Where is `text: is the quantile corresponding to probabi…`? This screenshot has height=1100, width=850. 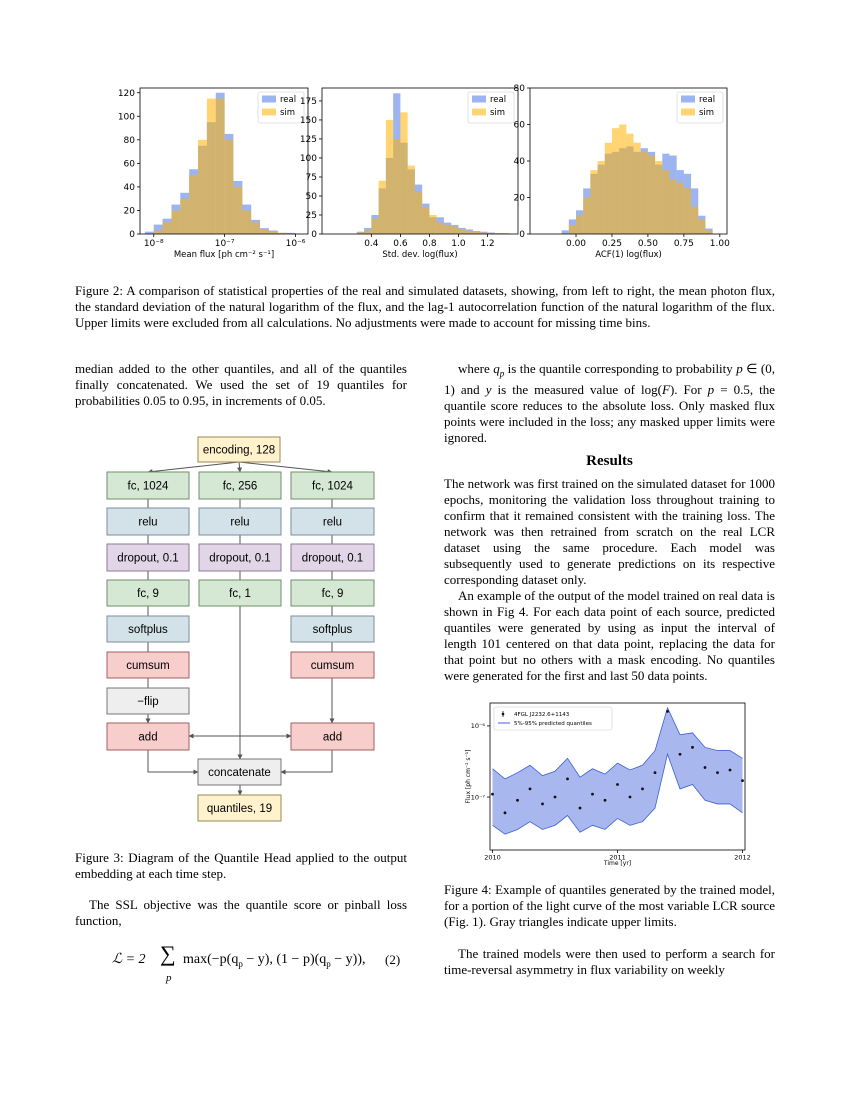
text: is the quantile corresponding to probabi… is located at coordinates (620, 368).